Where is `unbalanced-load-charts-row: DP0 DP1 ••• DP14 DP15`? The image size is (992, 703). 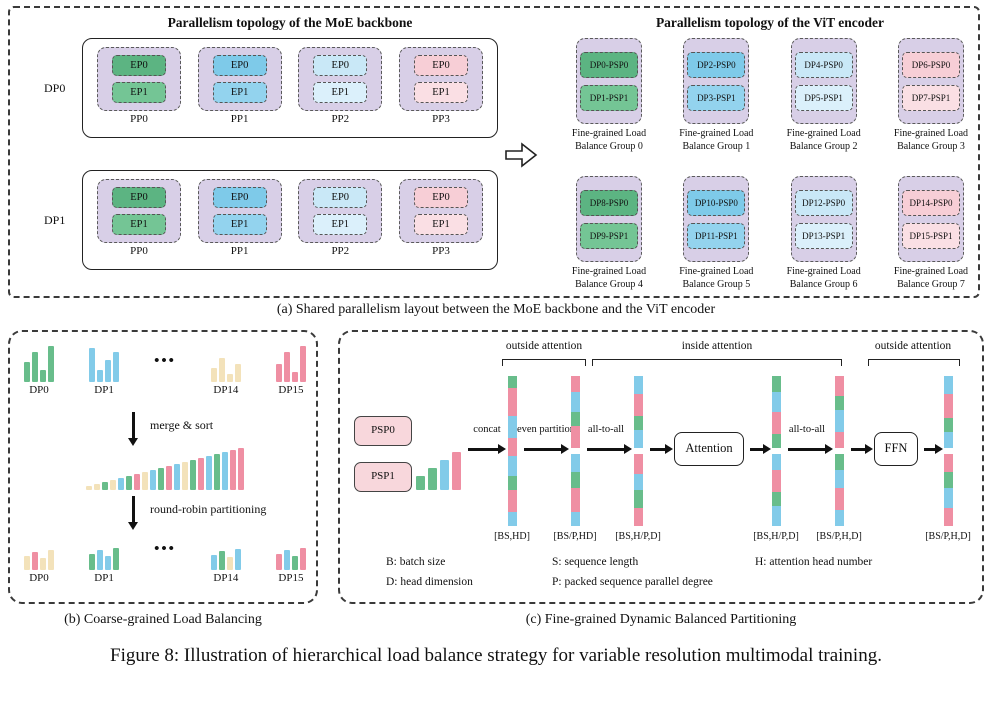 unbalanced-load-charts-row: DP0 DP1 ••• DP14 DP15 is located at coordinates (165, 369).